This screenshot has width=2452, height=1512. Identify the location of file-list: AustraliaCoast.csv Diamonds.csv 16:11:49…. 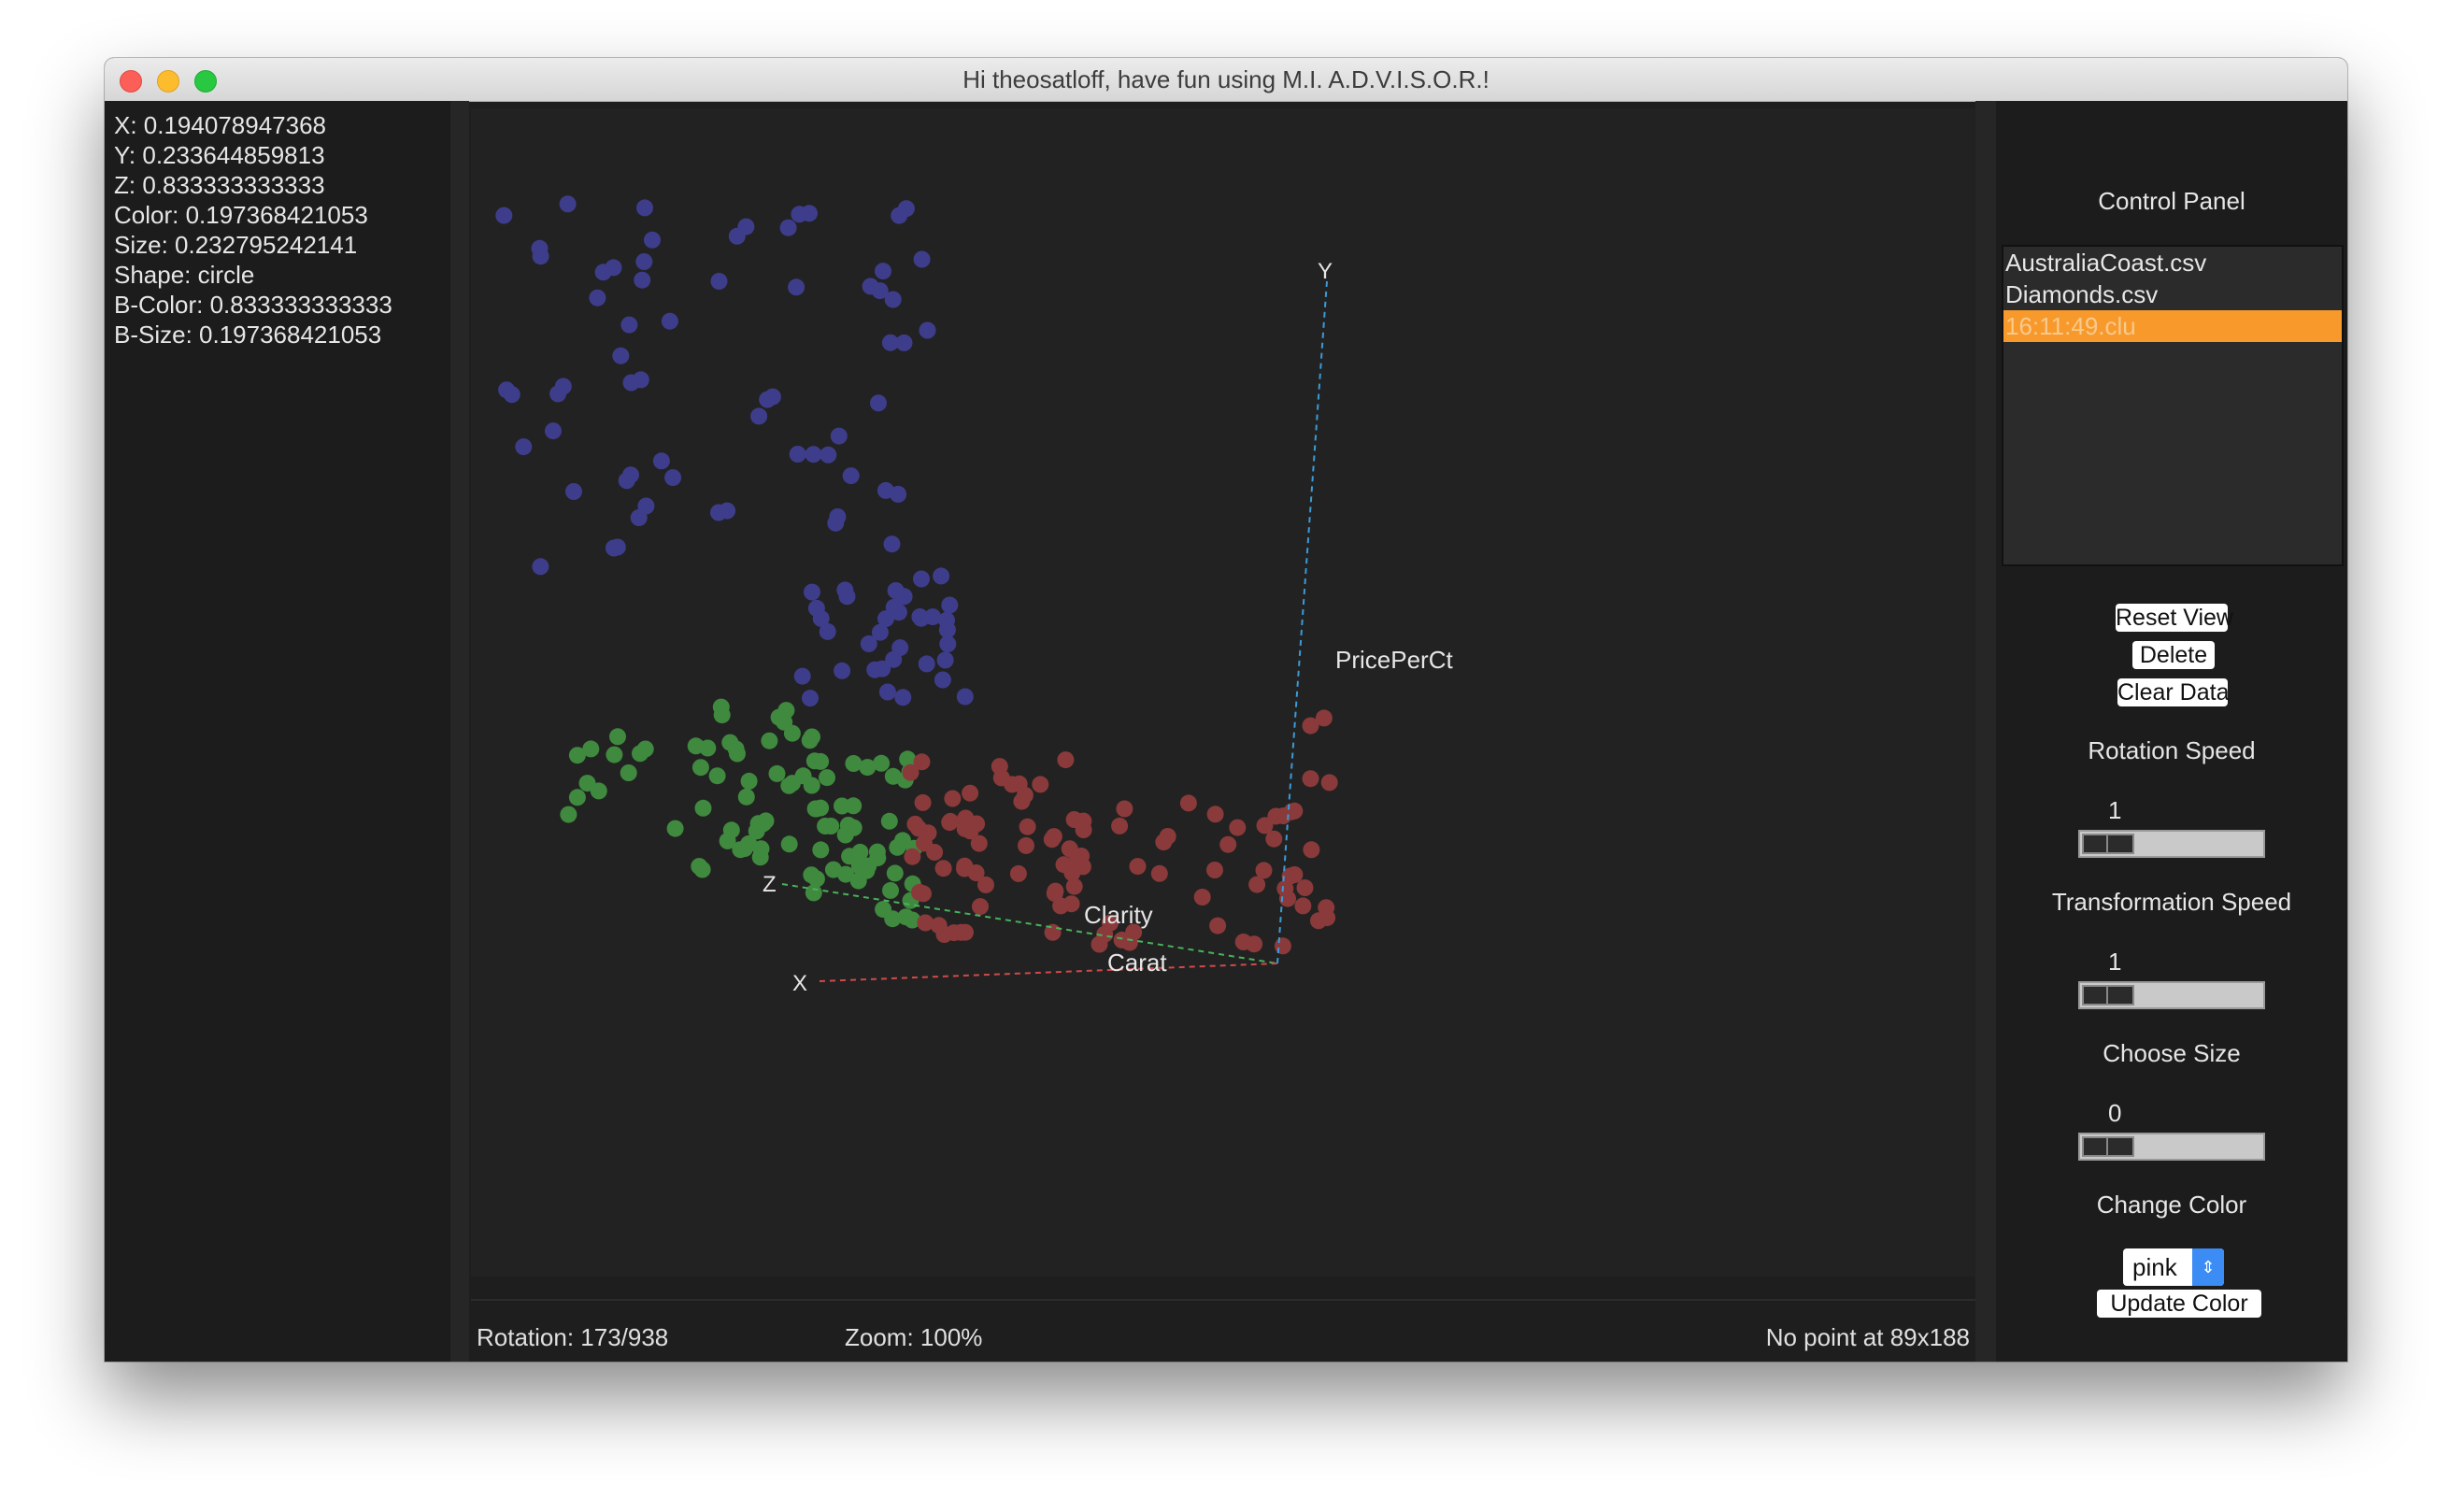
(2173, 405).